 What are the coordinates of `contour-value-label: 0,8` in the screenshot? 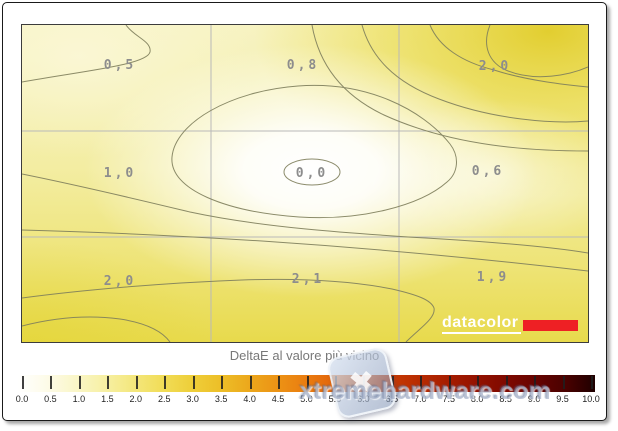 It's located at (303, 65).